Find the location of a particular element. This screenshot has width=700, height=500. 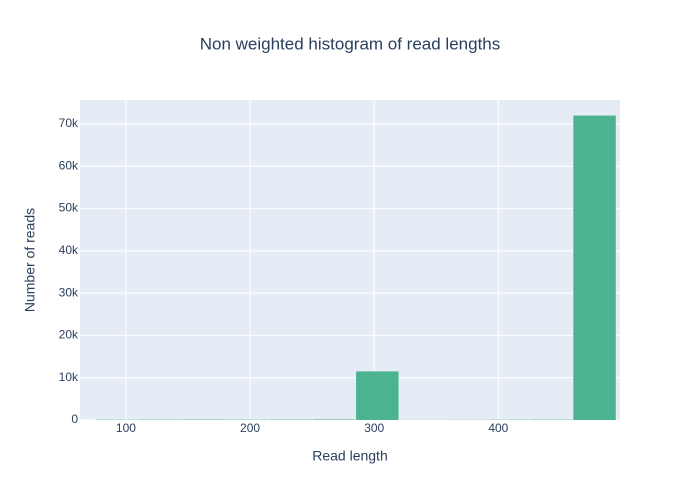

y-tick-label: 30k is located at coordinates (69, 292).